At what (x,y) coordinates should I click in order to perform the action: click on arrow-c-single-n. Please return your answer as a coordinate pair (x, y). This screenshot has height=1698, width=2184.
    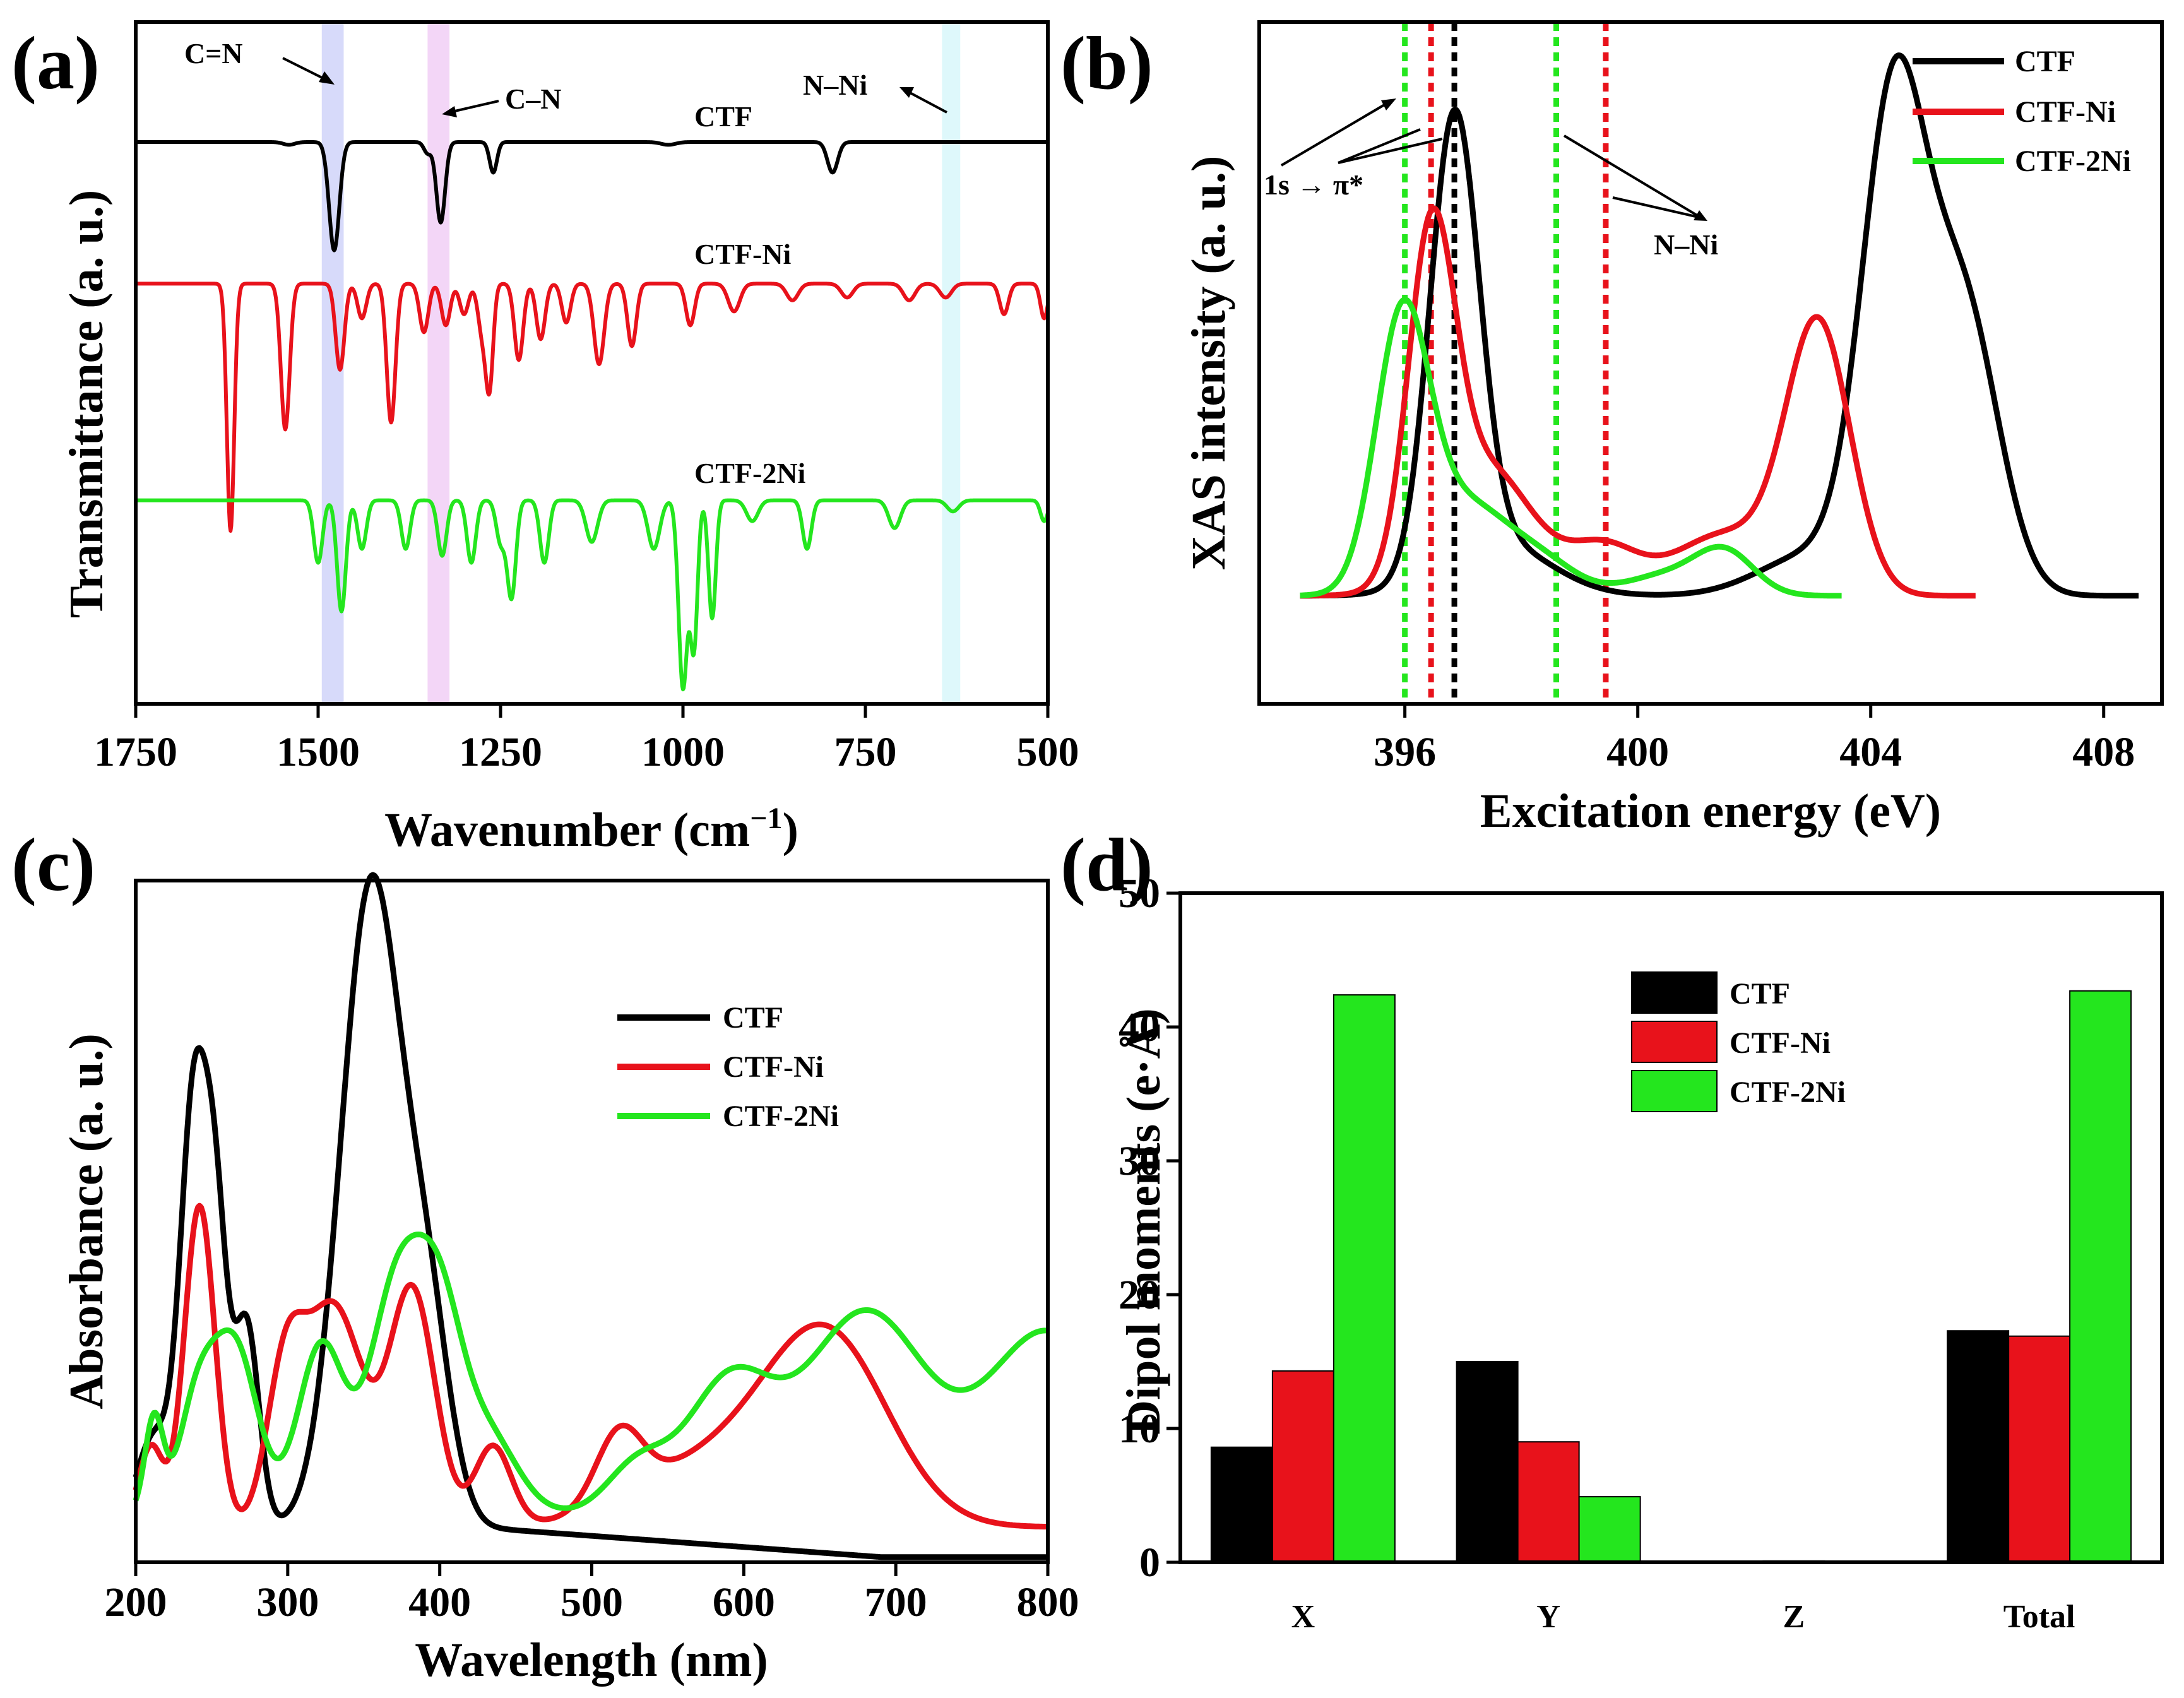
    Looking at the image, I should click on (474, 107).